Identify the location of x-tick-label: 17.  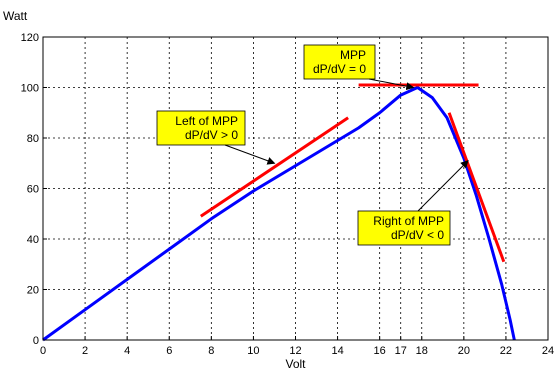
(401, 351).